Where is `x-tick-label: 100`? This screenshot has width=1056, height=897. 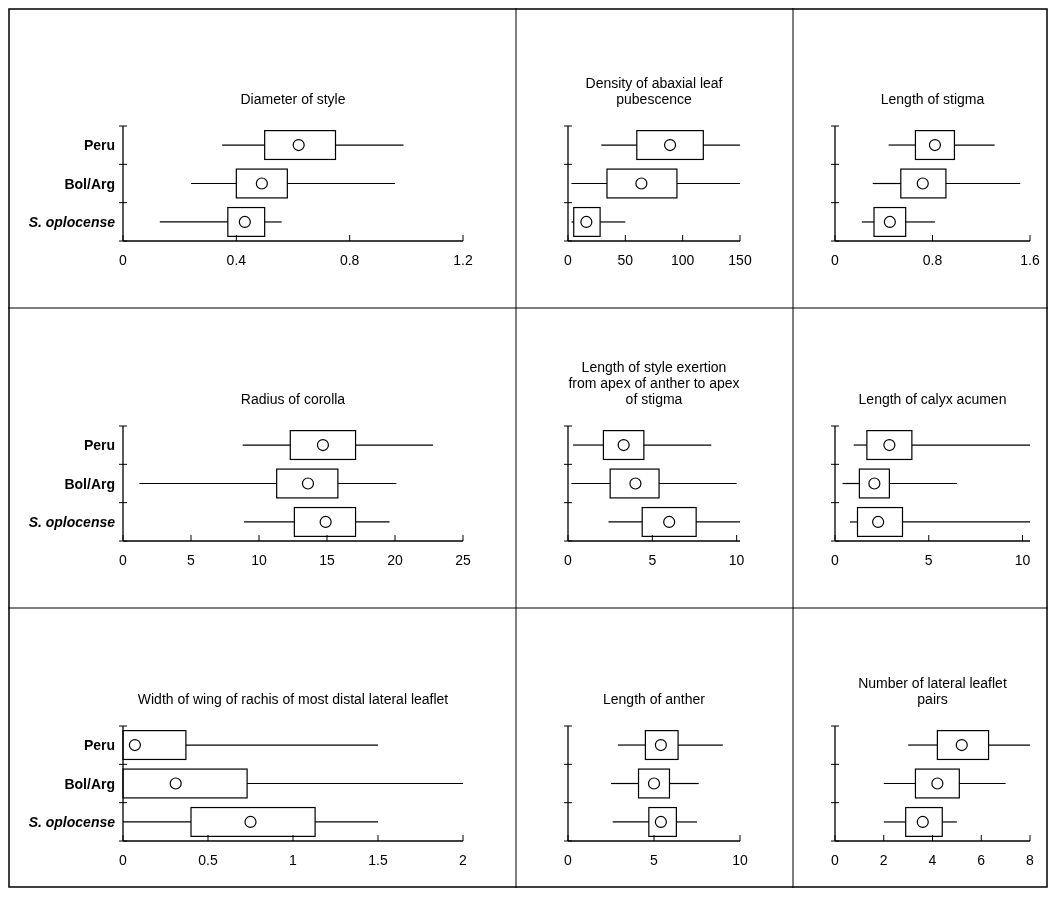
x-tick-label: 100 is located at coordinates (682, 260).